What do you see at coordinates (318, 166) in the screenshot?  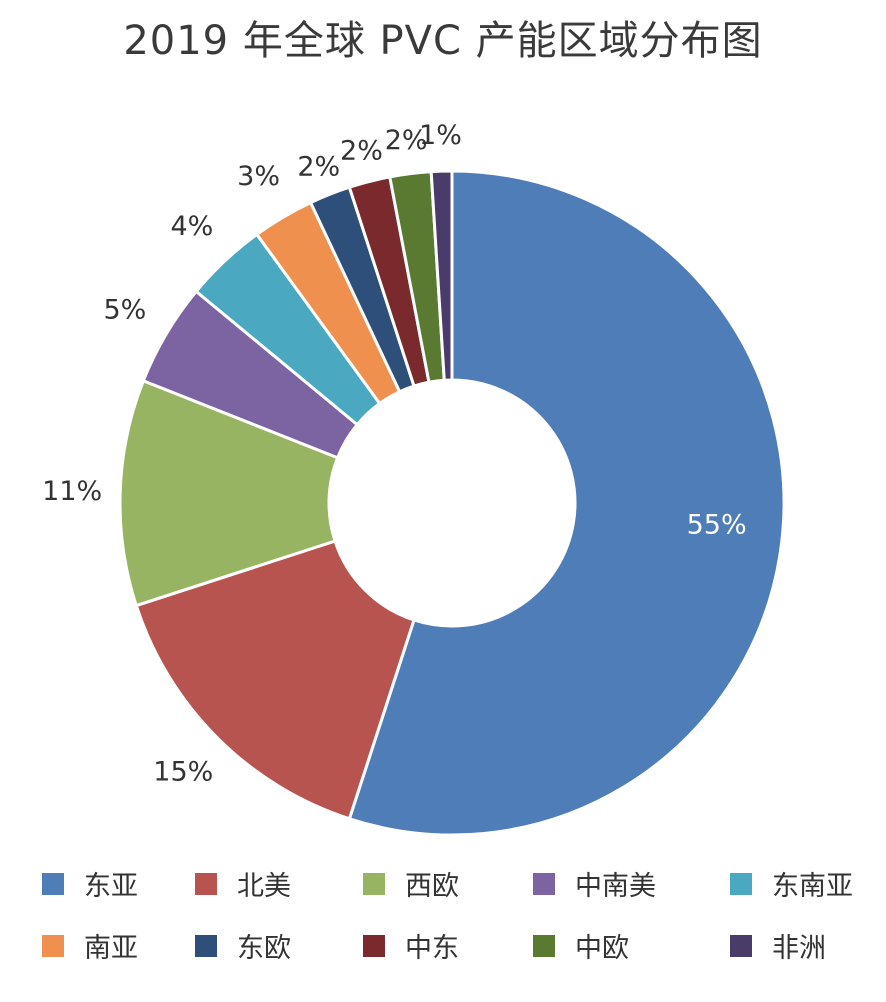 I see `data-label-7: 2%` at bounding box center [318, 166].